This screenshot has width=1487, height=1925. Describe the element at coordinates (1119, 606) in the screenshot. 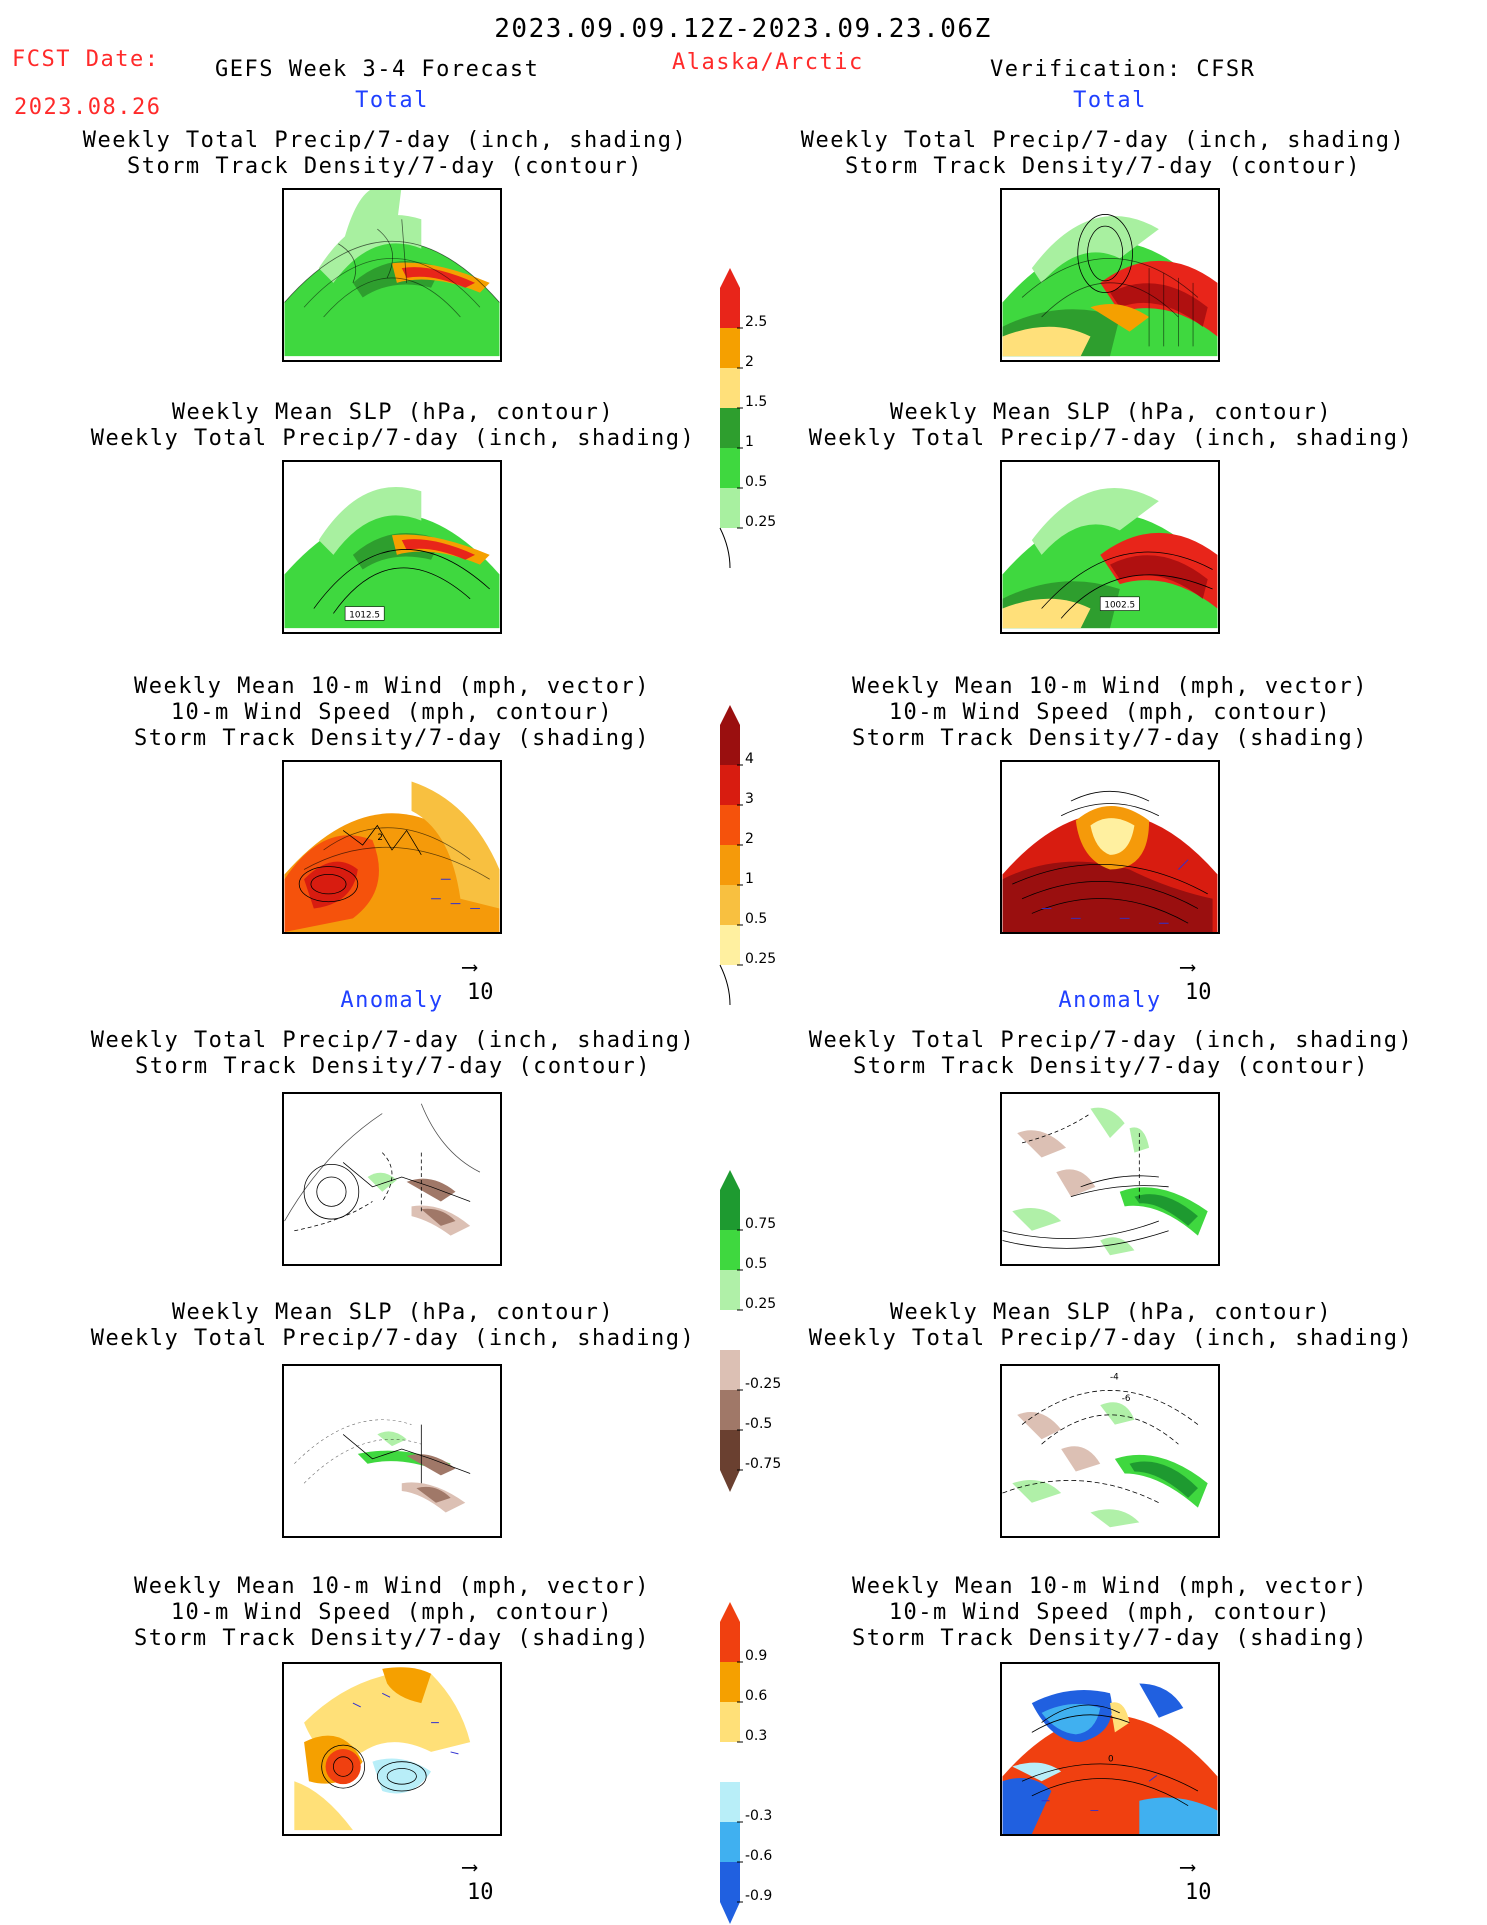

I see `slp-contour-label: 1002.5` at that location.